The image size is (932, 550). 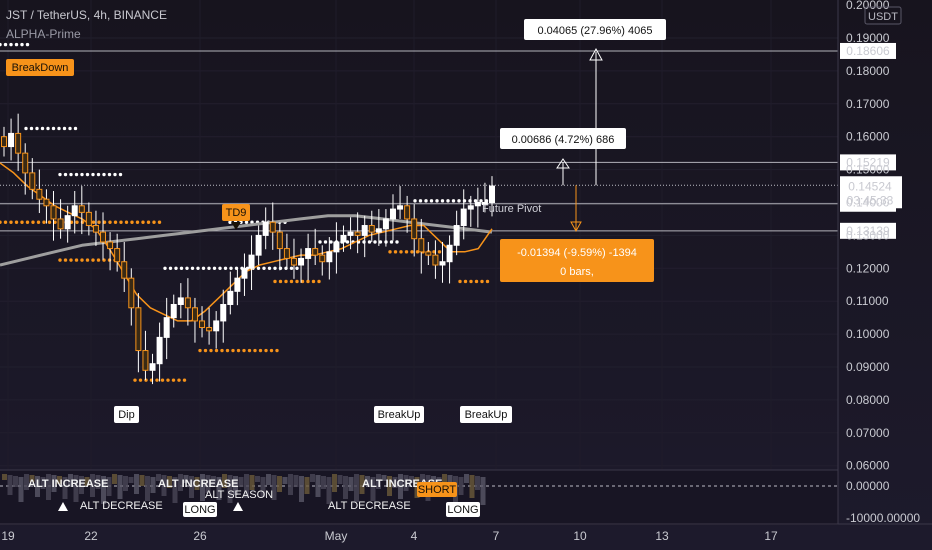 What do you see at coordinates (236, 226) in the screenshot?
I see `td9-arrow-icon` at bounding box center [236, 226].